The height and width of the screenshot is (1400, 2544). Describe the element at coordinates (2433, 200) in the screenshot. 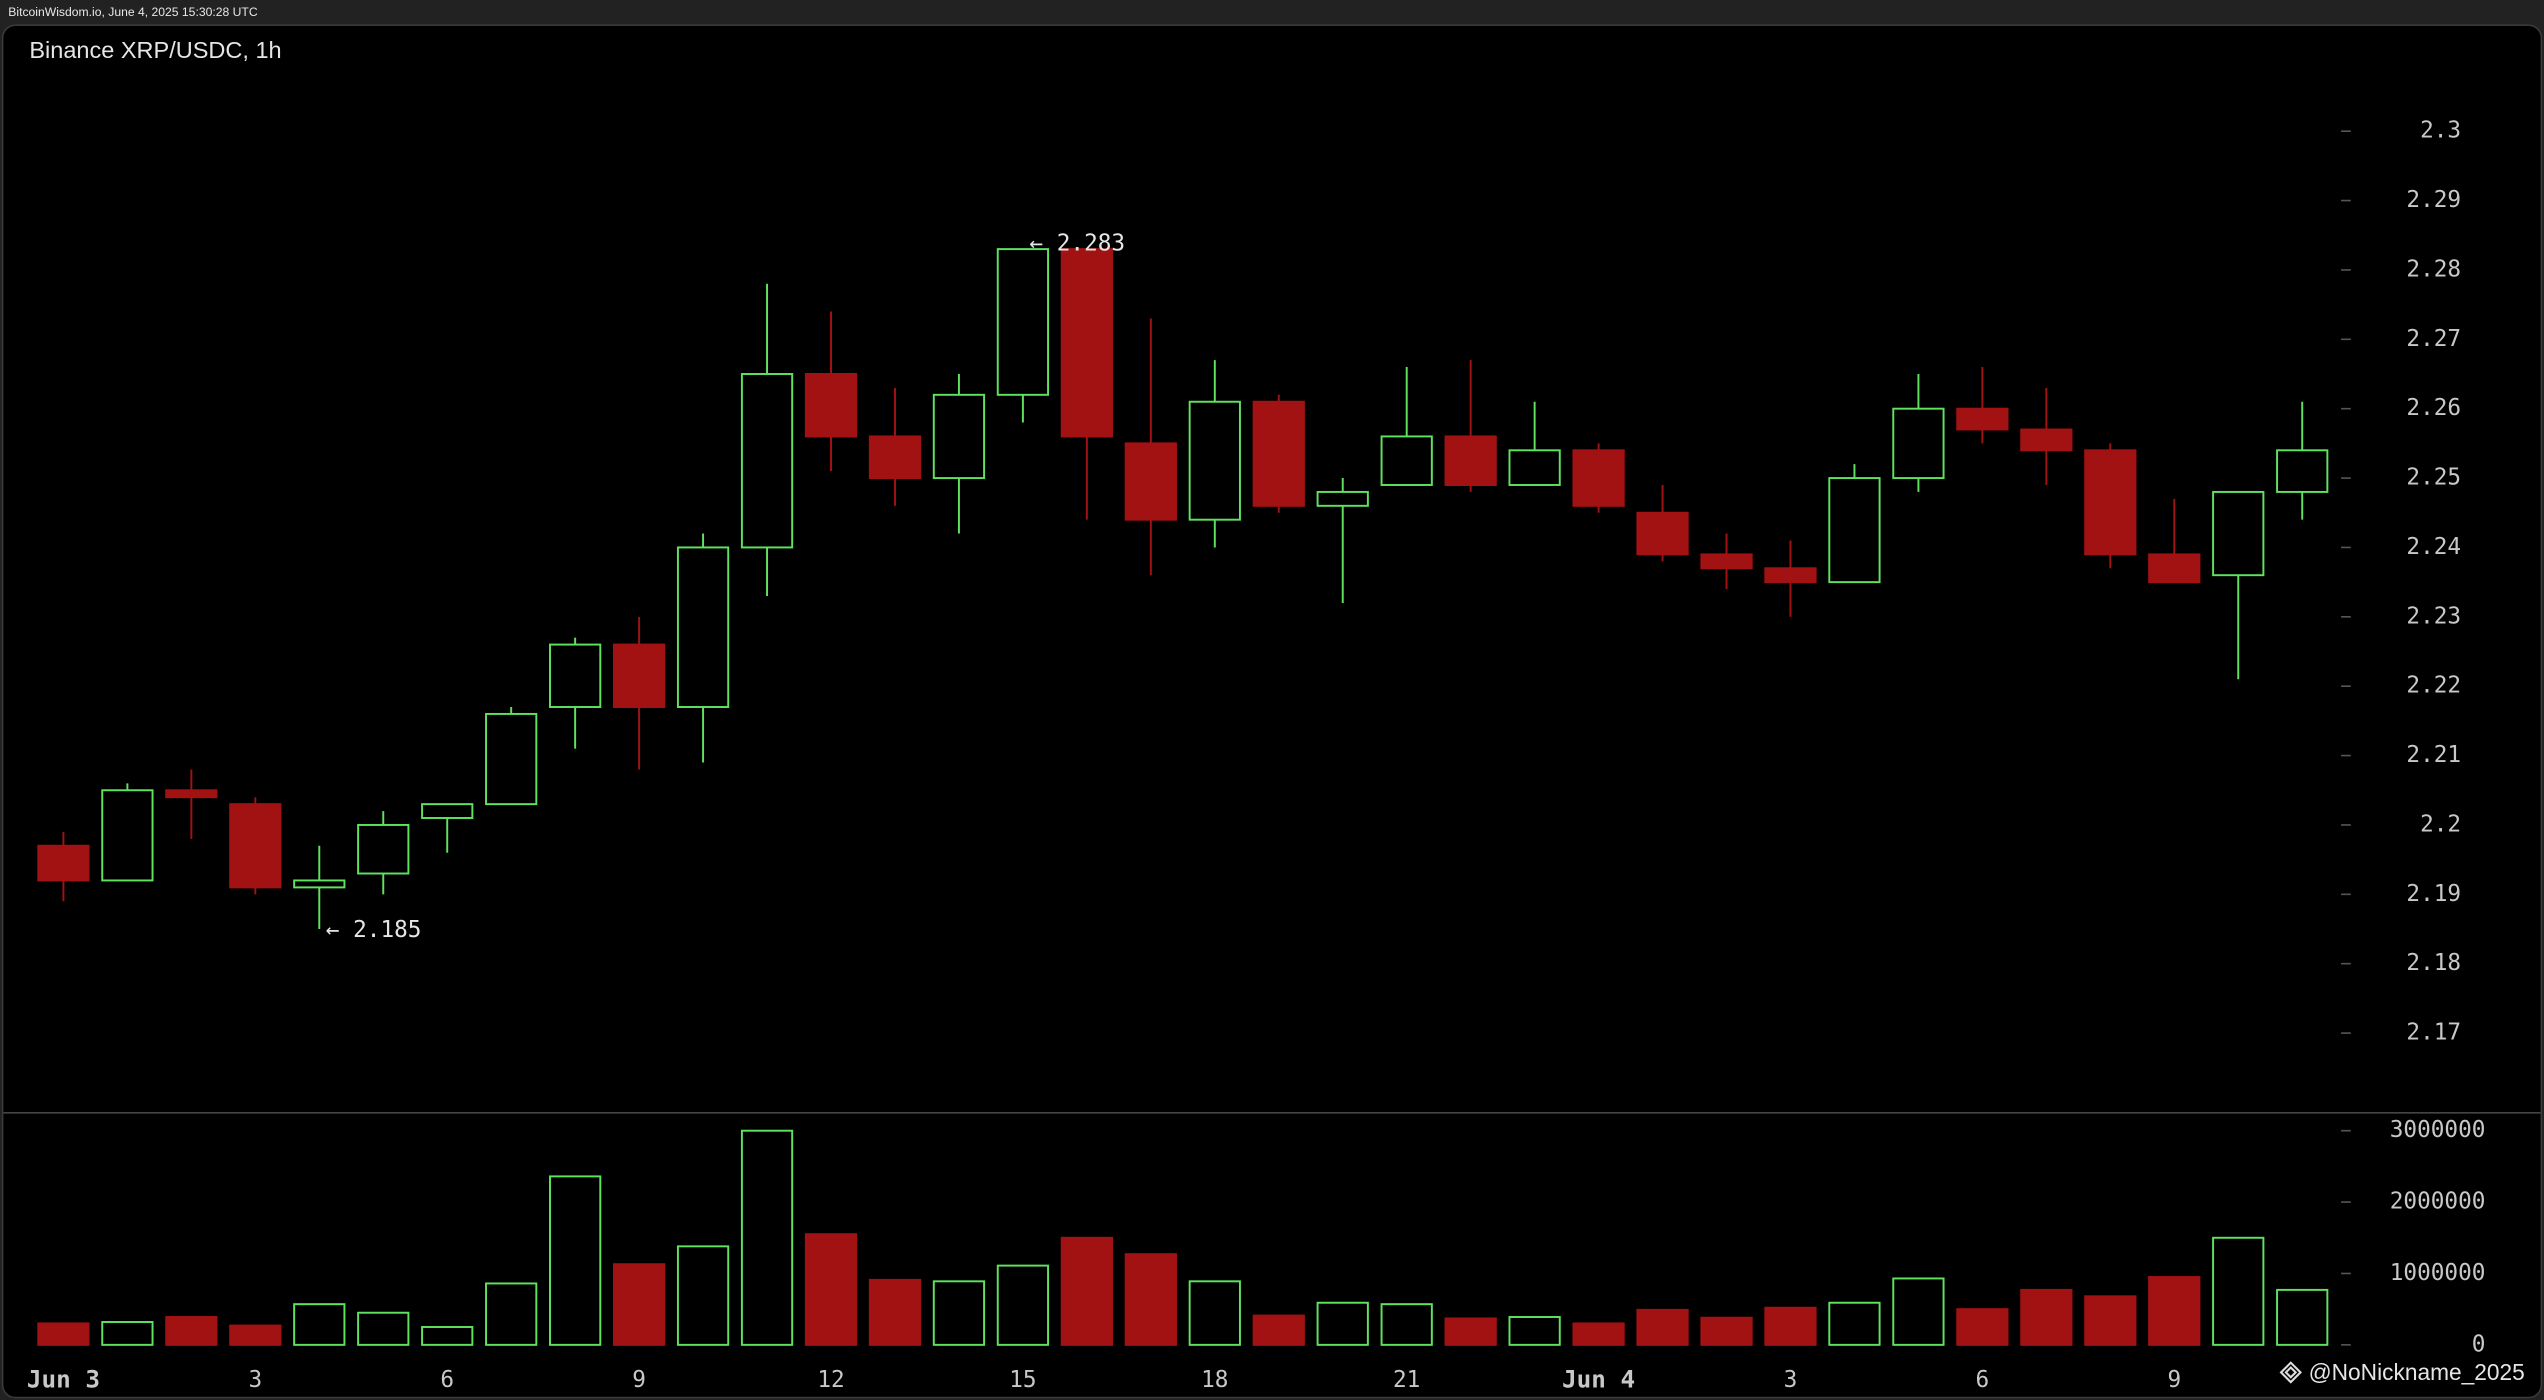

I see `y-tick-label: 2.29` at that location.